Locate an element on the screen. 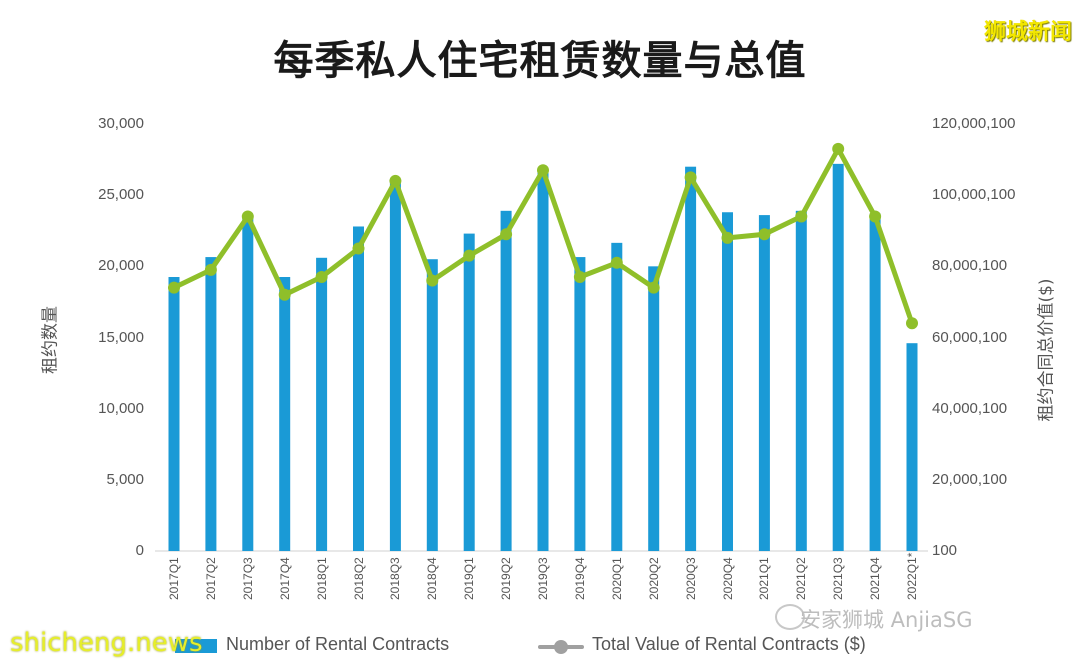 The height and width of the screenshot is (667, 1080). x-tick: 2019Q2 is located at coordinates (506, 578).